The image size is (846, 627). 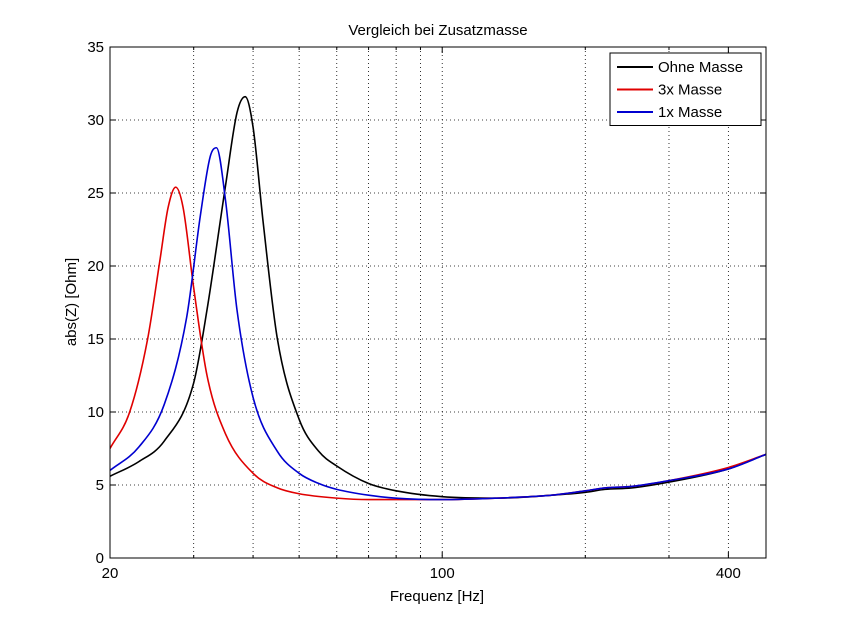 What do you see at coordinates (95, 120) in the screenshot?
I see `y-tick-label: 30` at bounding box center [95, 120].